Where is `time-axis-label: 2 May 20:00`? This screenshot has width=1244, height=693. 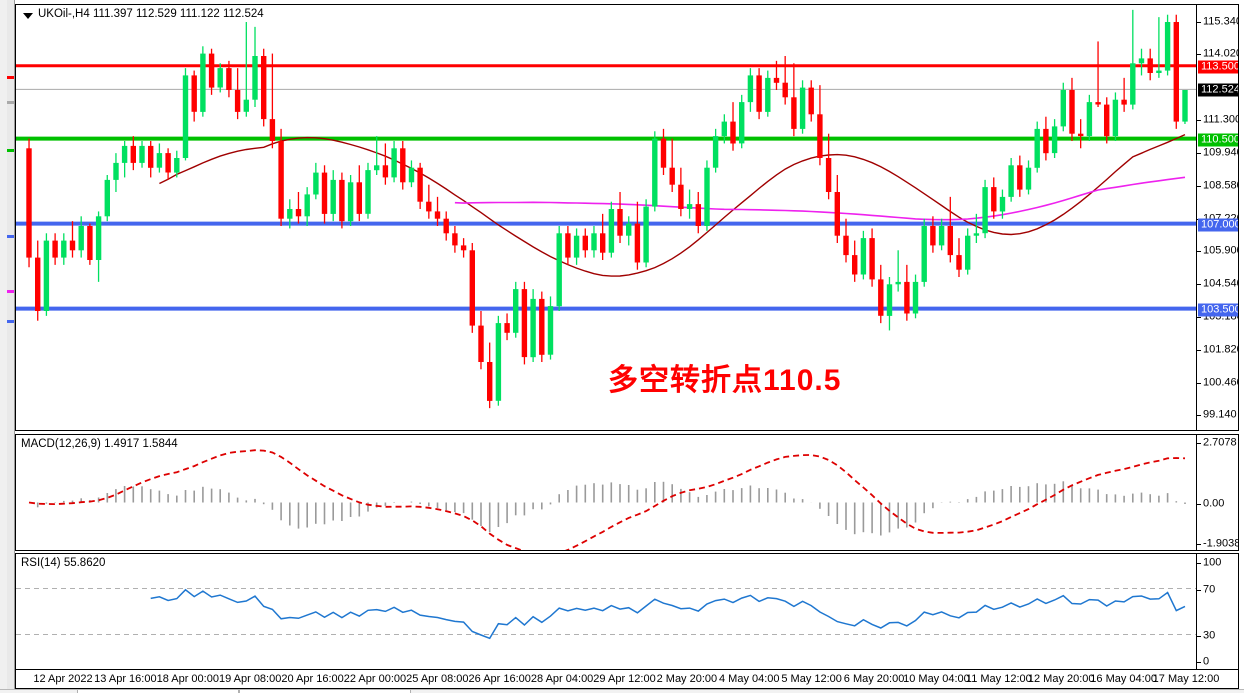
time-axis-label: 2 May 20:00 is located at coordinates (687, 679).